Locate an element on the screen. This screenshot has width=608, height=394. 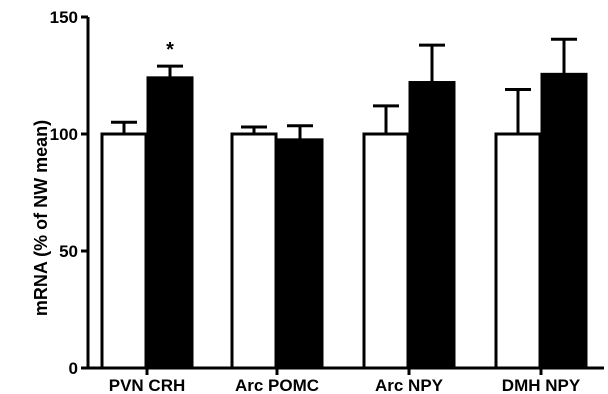
y-tick-label: 50 is located at coordinates (68, 251).